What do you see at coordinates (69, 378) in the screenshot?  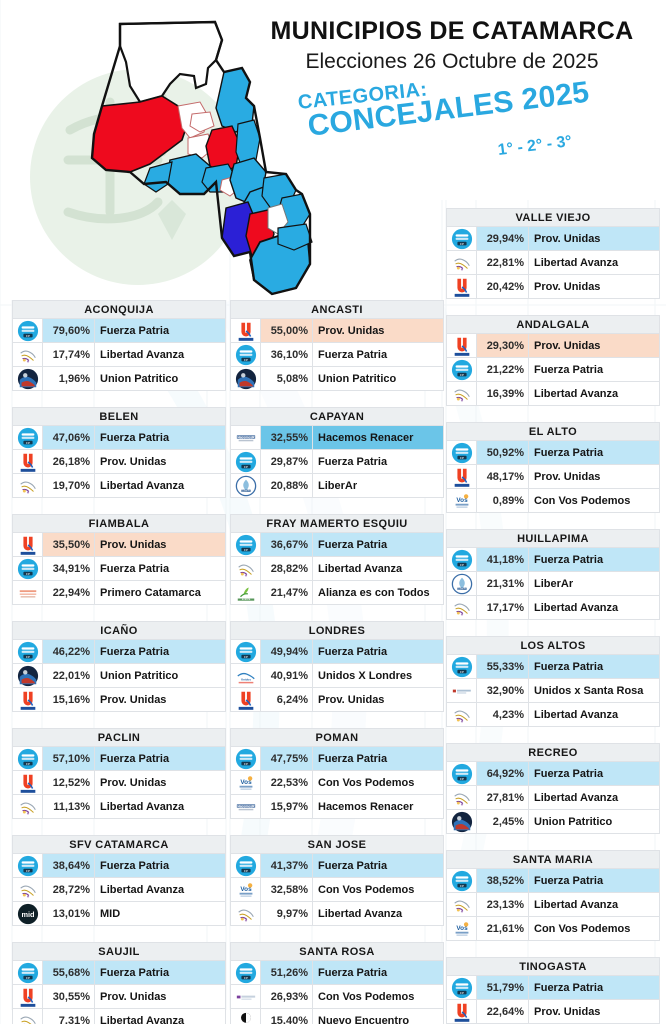 I see `result-percentage: 1,96%` at bounding box center [69, 378].